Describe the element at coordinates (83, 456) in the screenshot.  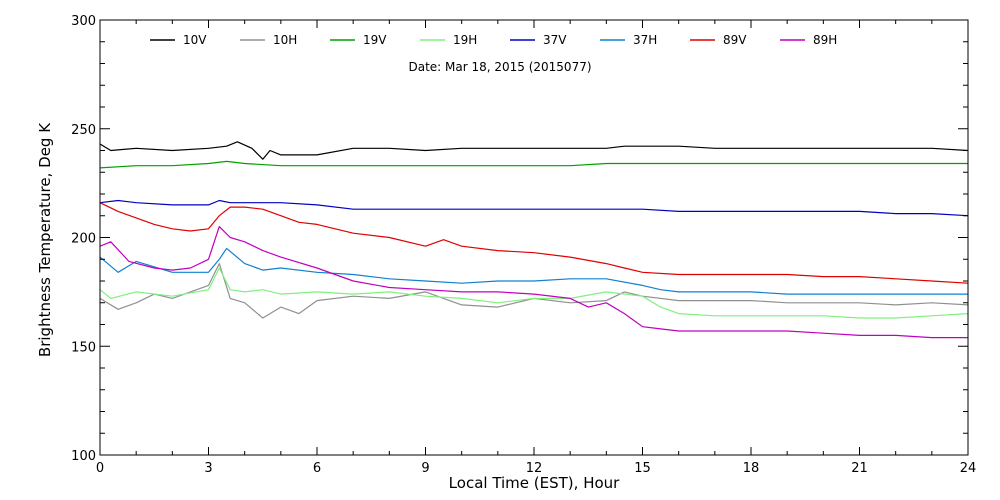
I see `y-tick-label: 100` at that location.